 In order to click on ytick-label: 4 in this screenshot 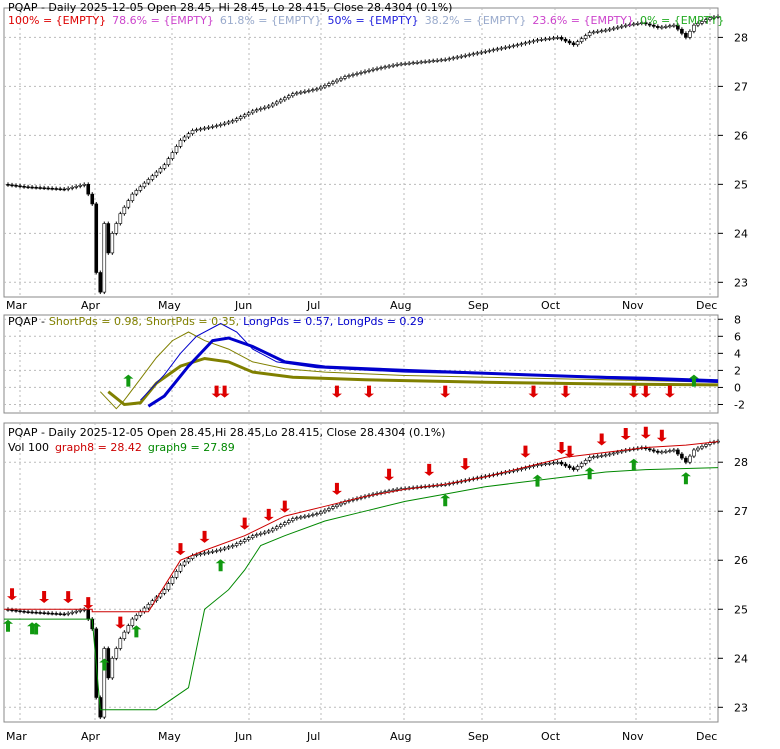, I will do `click(737, 353)`.